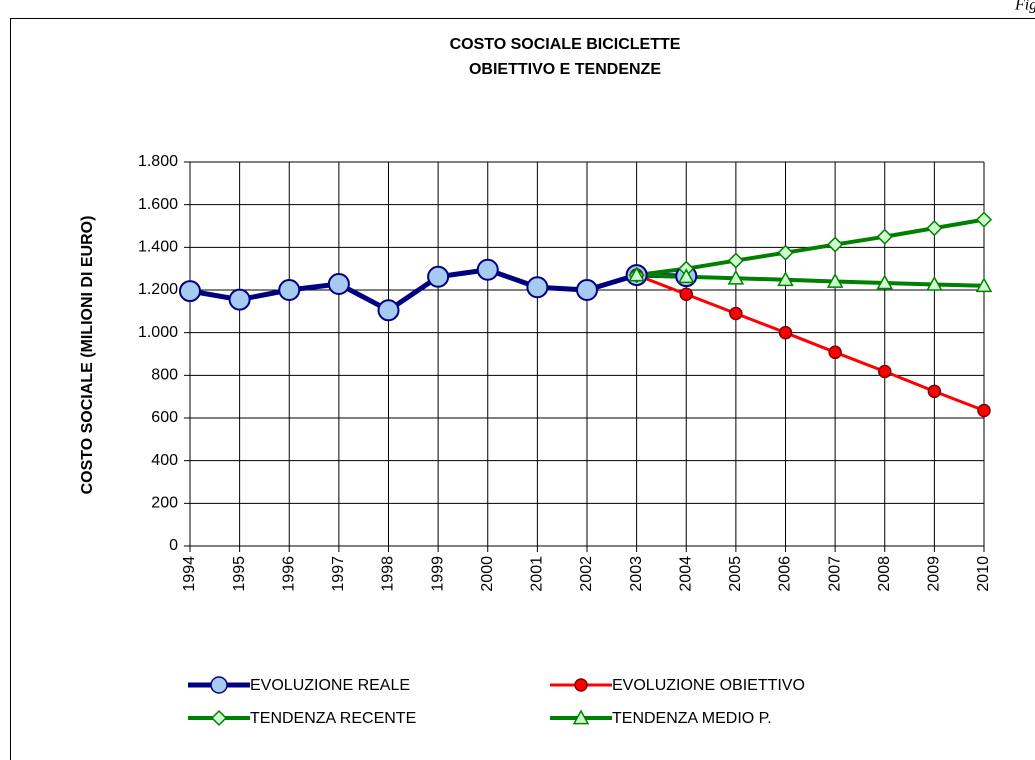  What do you see at coordinates (164, 417) in the screenshot?
I see `y-tick-label: 600` at bounding box center [164, 417].